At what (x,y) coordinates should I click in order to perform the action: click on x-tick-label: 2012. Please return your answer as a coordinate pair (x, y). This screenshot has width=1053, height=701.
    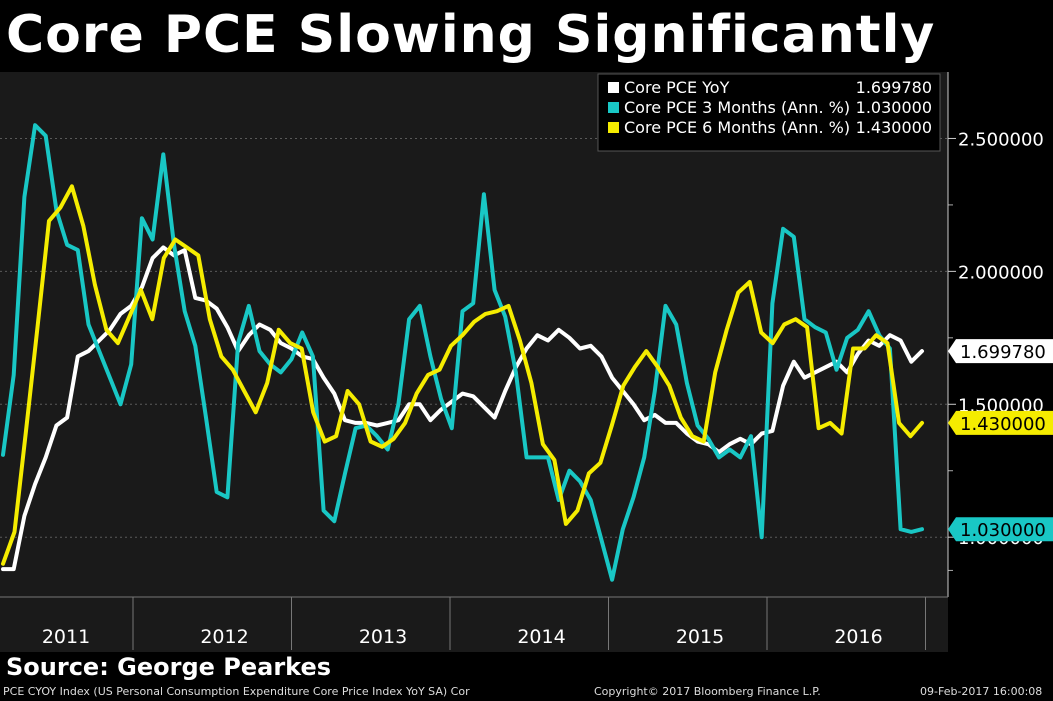
    Looking at the image, I should click on (224, 637).